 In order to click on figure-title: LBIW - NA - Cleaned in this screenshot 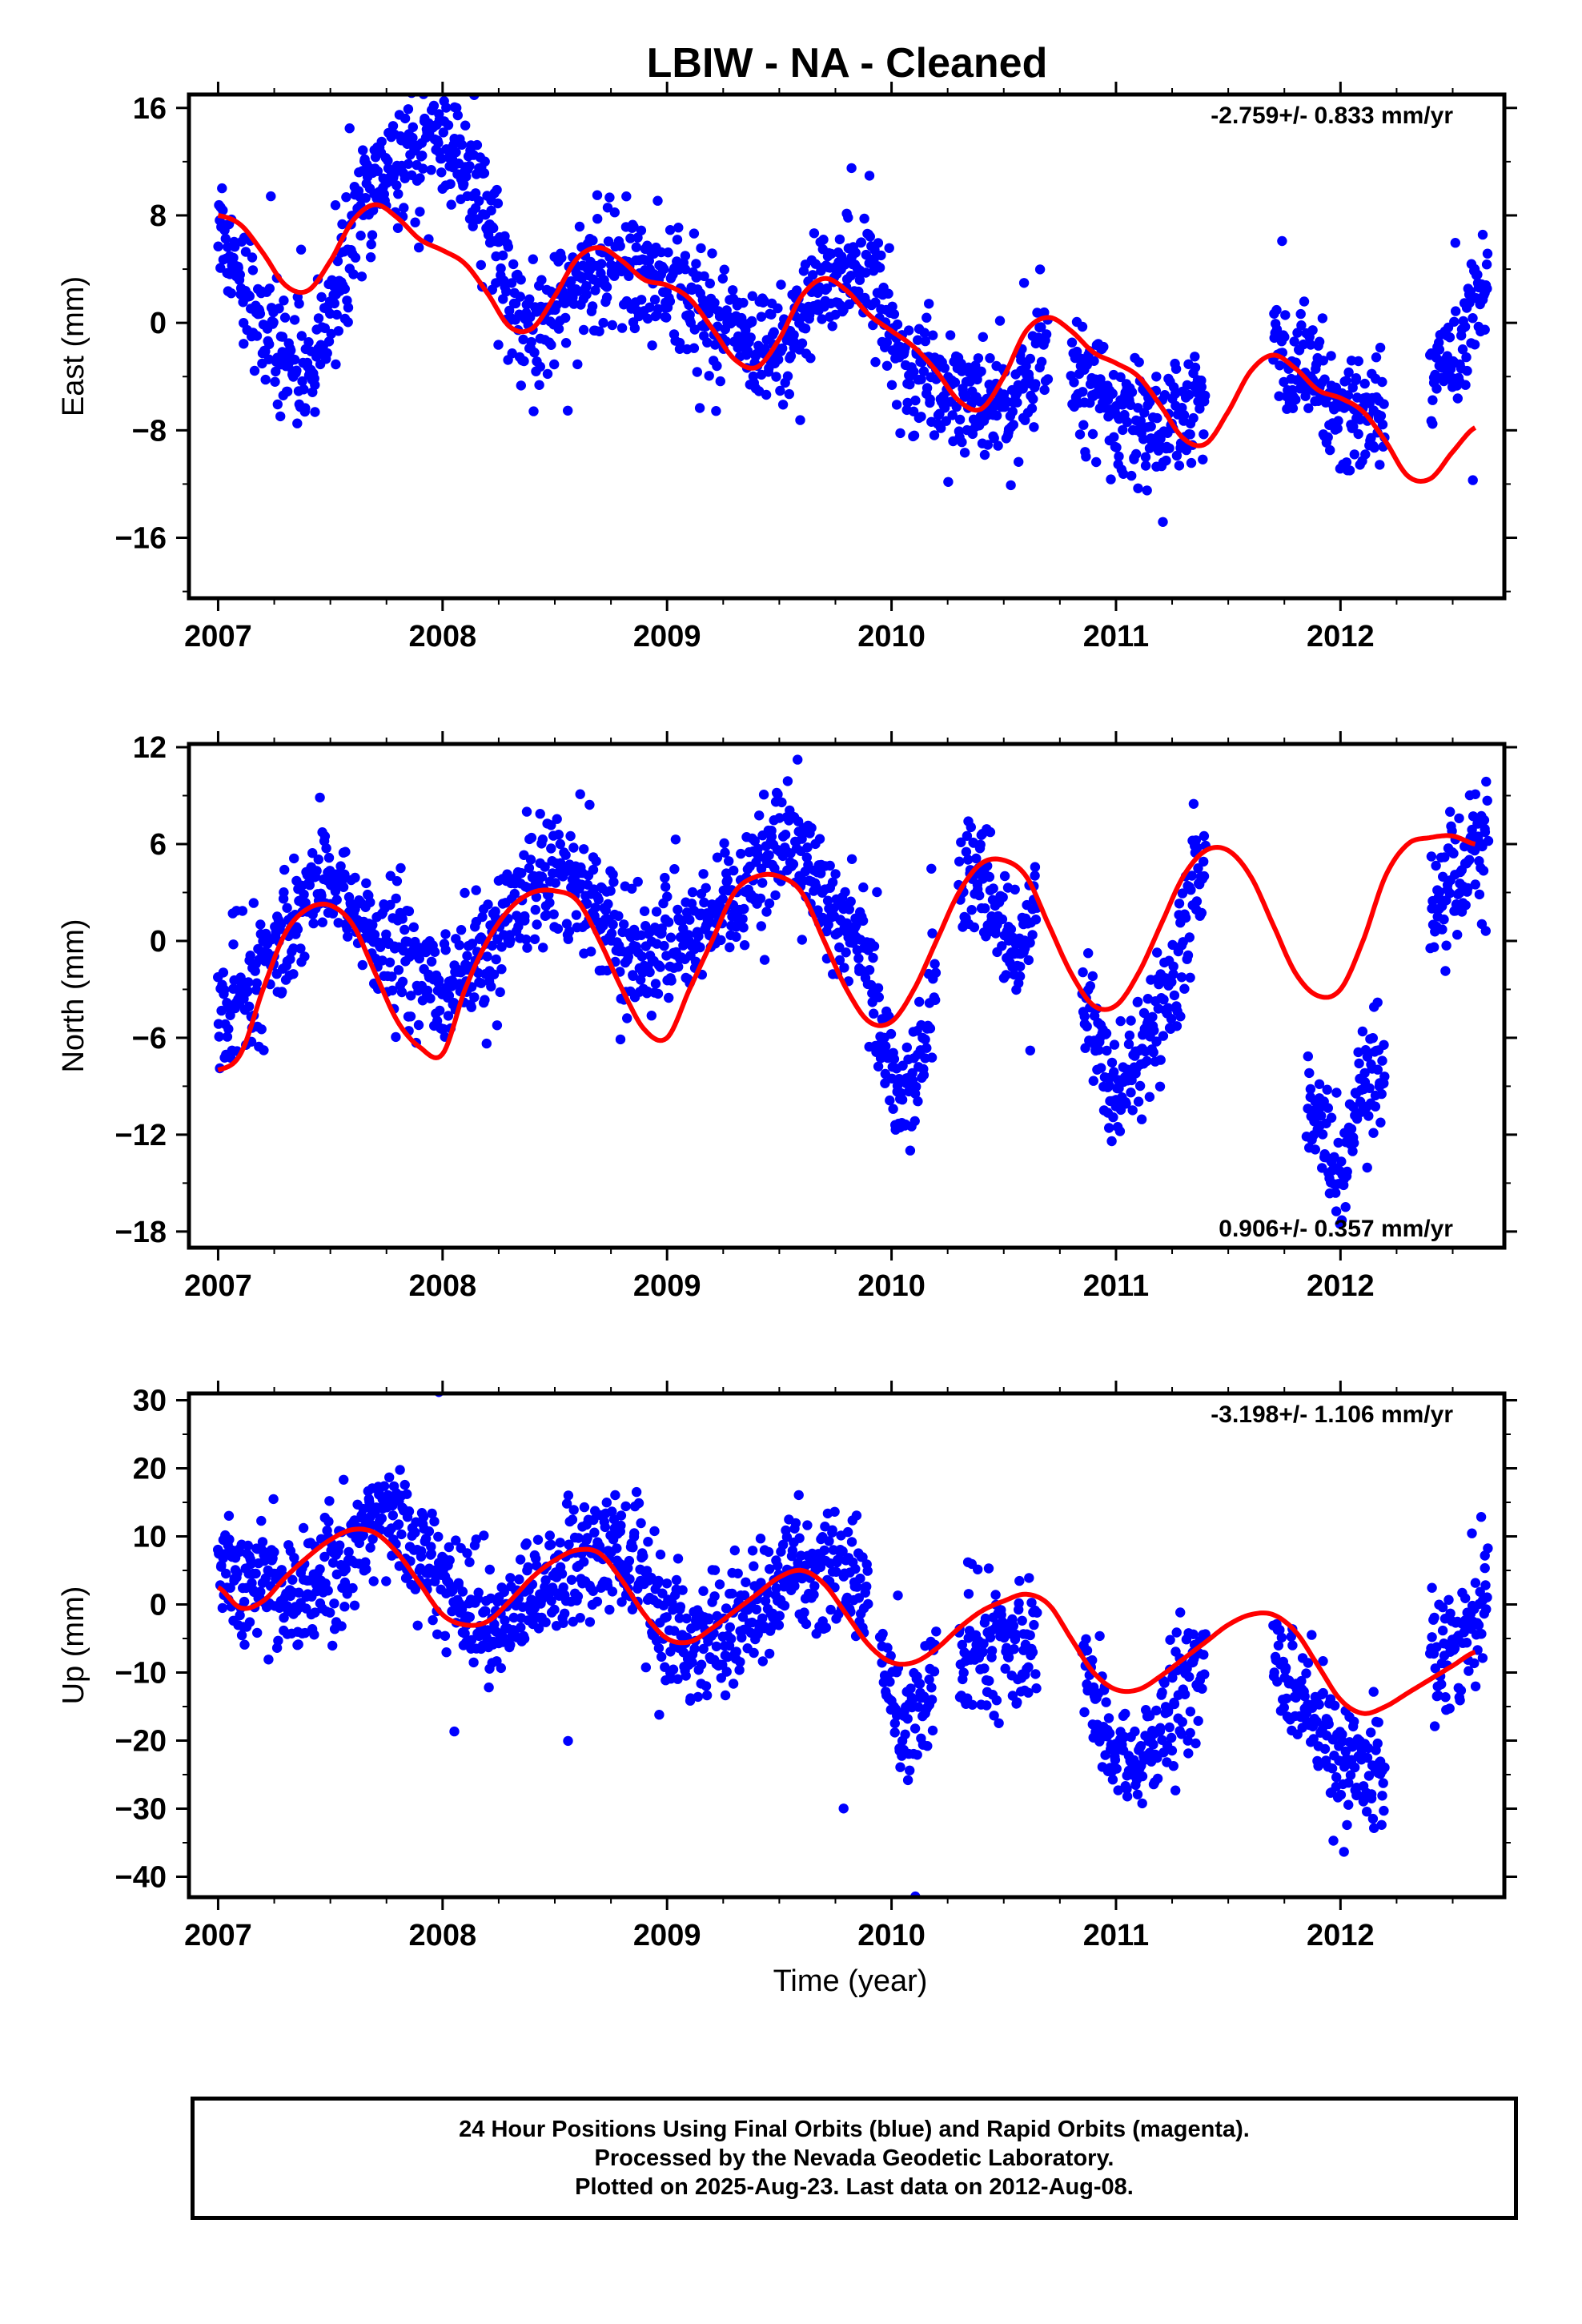, I will do `click(847, 63)`.